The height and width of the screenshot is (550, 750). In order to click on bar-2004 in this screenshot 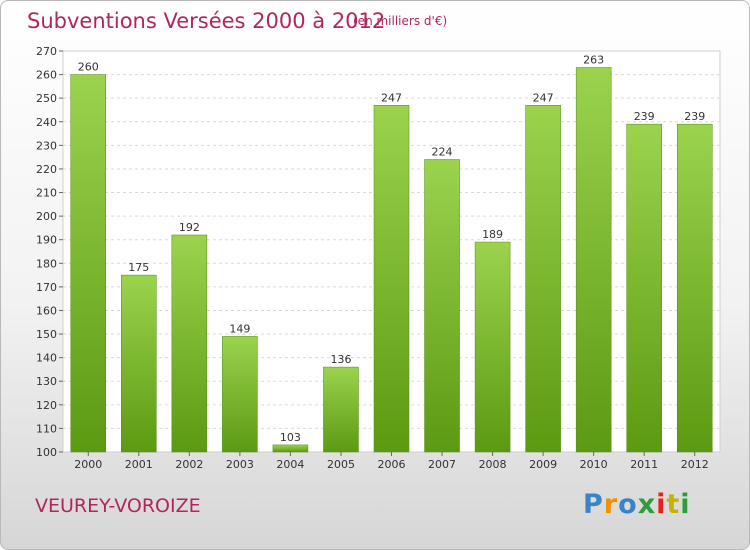, I will do `click(290, 448)`.